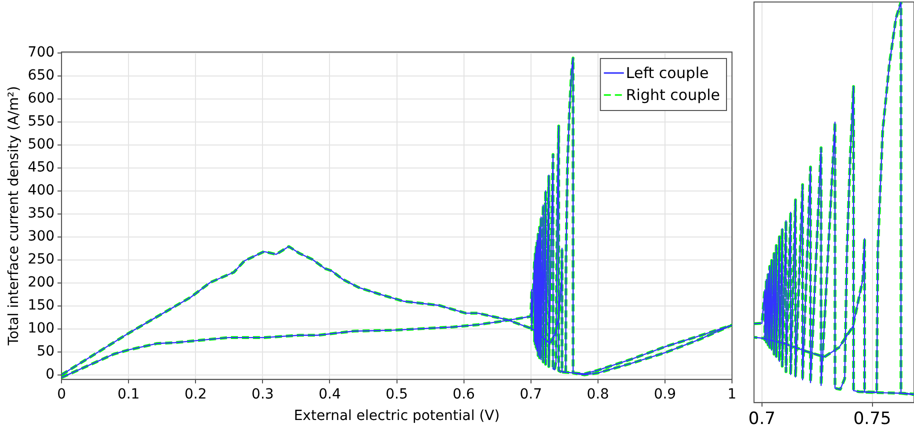  I want to click on y-tick-label: 650, so click(41, 76).